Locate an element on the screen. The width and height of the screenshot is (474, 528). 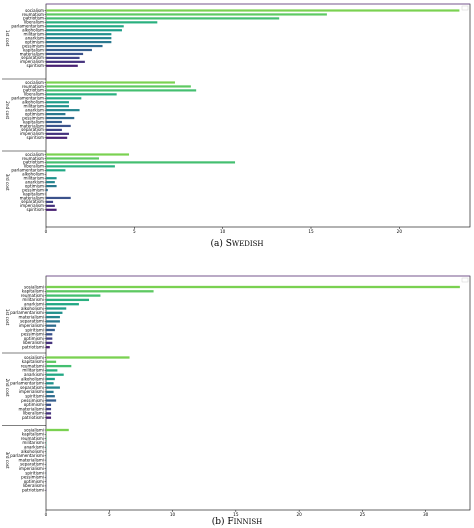
caption: (a) SWEDISH is located at coordinates (236, 243).